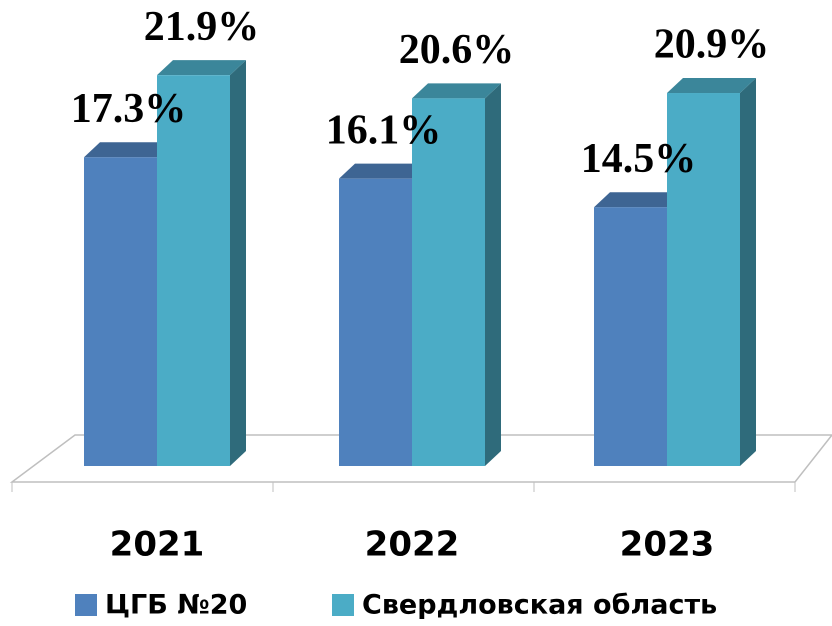 Image resolution: width=832 pixels, height=626 pixels. Describe the element at coordinates (457, 50) in the screenshot. I see `data-label: 20.6%` at that location.